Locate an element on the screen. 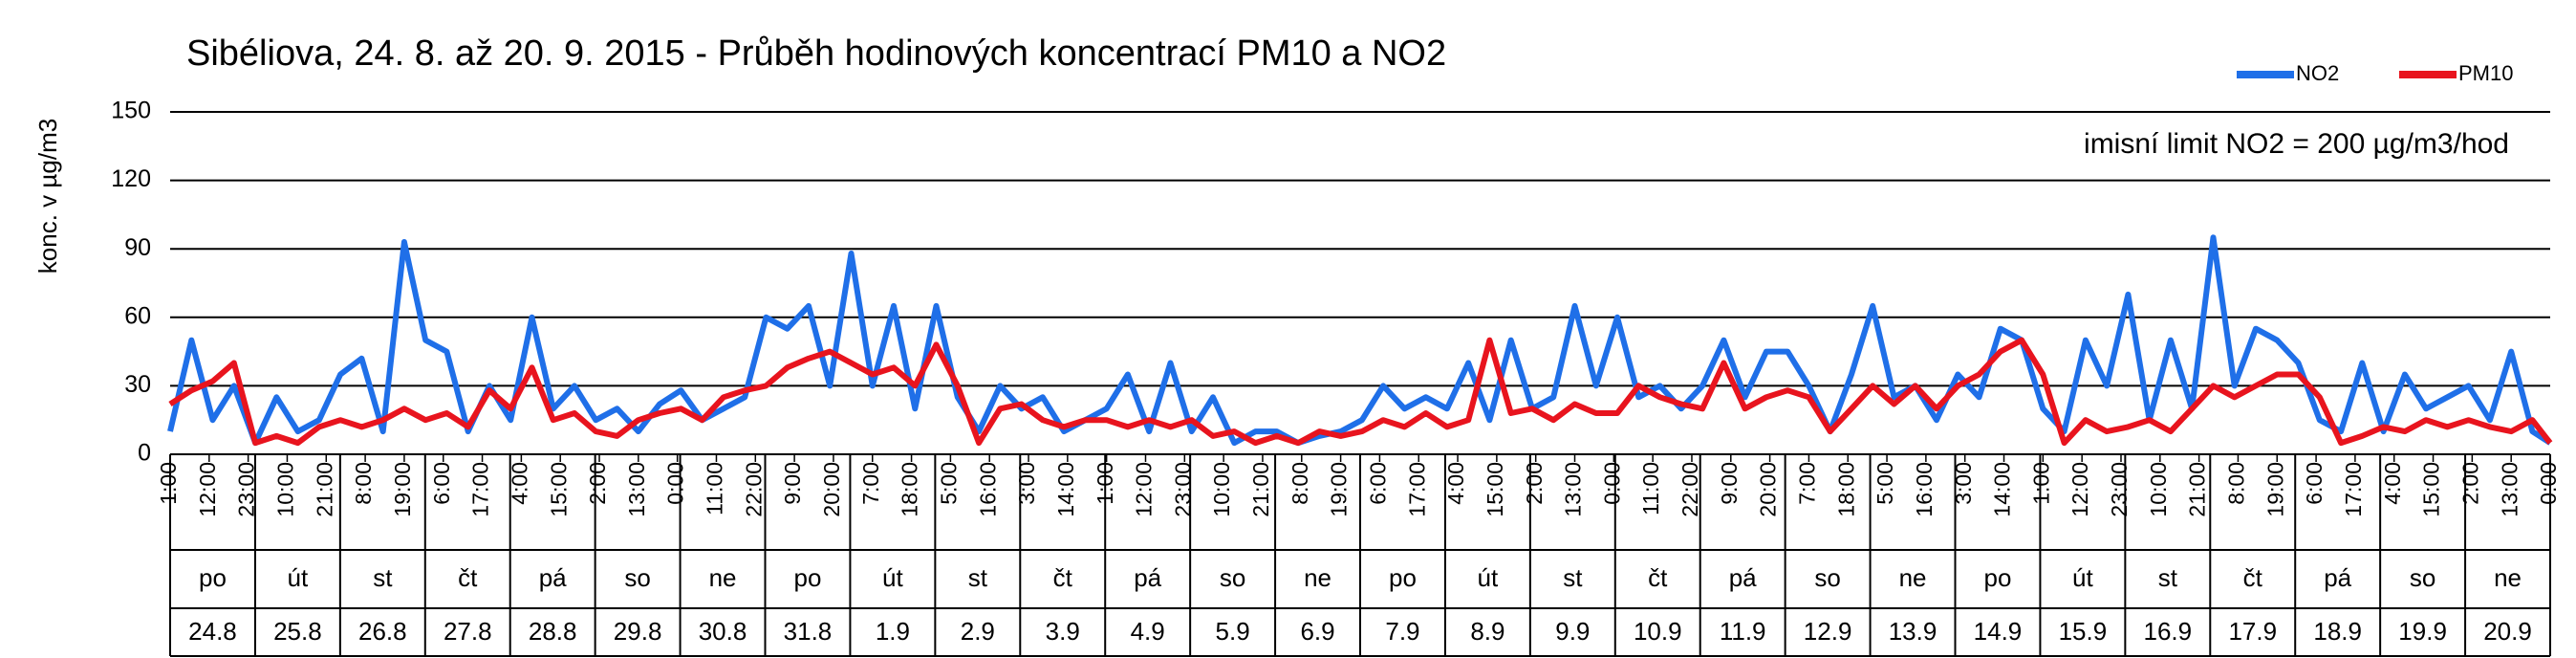 The width and height of the screenshot is (2576, 658). y-tick-label: 150 is located at coordinates (131, 111).